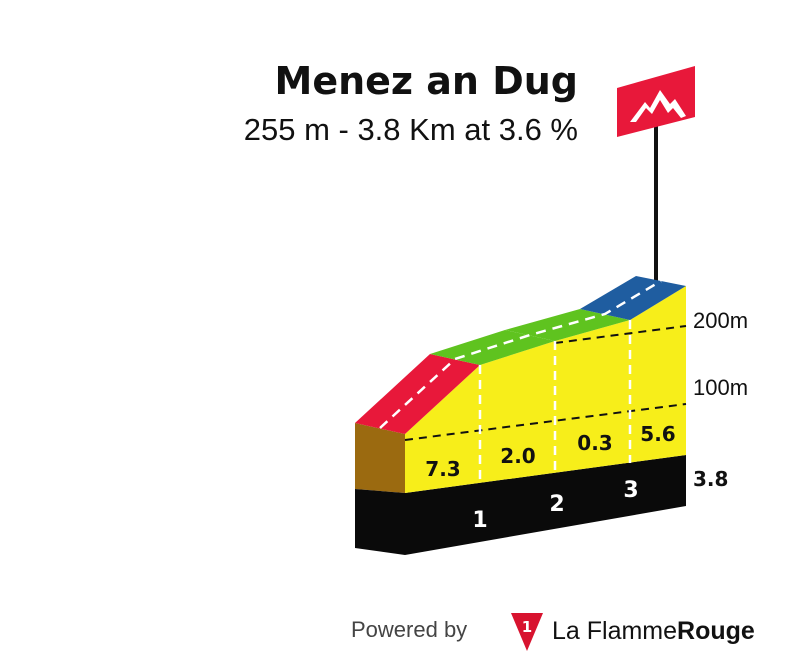 The image size is (800, 659). Describe the element at coordinates (656, 175) in the screenshot. I see `summit-flag` at that location.